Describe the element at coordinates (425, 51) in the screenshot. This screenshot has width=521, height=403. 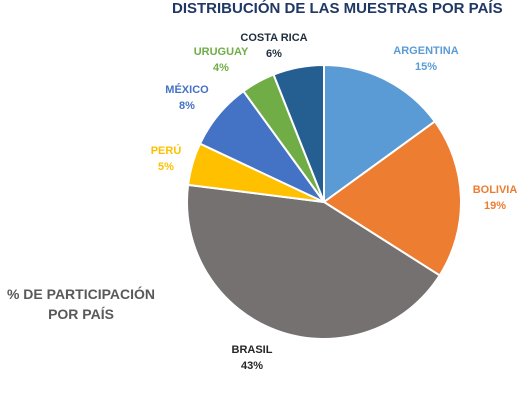
I see `slice-label: ARGENTINA` at that location.